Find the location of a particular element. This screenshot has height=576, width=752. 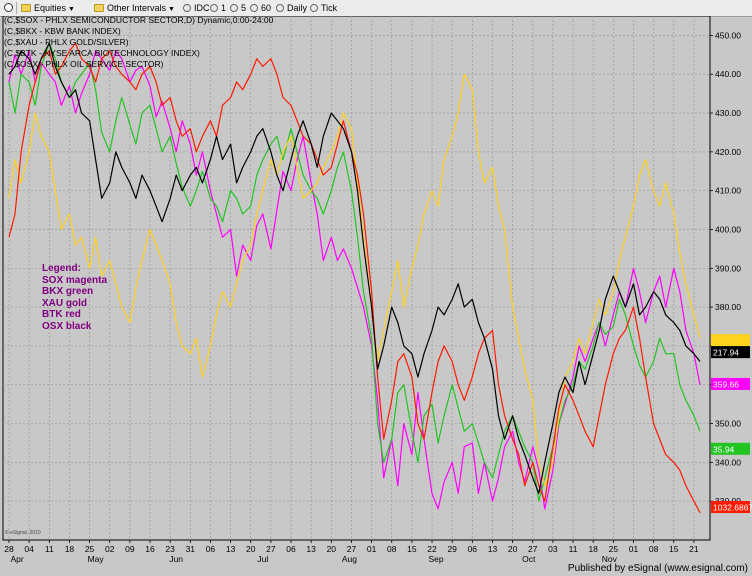

x-tick-label: 22 is located at coordinates (432, 549).